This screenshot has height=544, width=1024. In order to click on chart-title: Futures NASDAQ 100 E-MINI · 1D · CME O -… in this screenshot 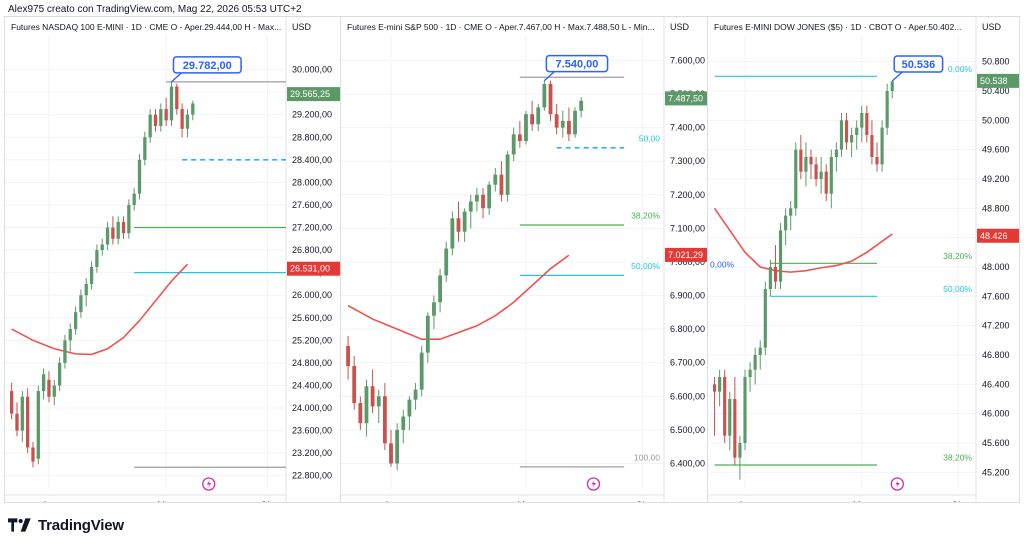, I will do `click(146, 27)`.